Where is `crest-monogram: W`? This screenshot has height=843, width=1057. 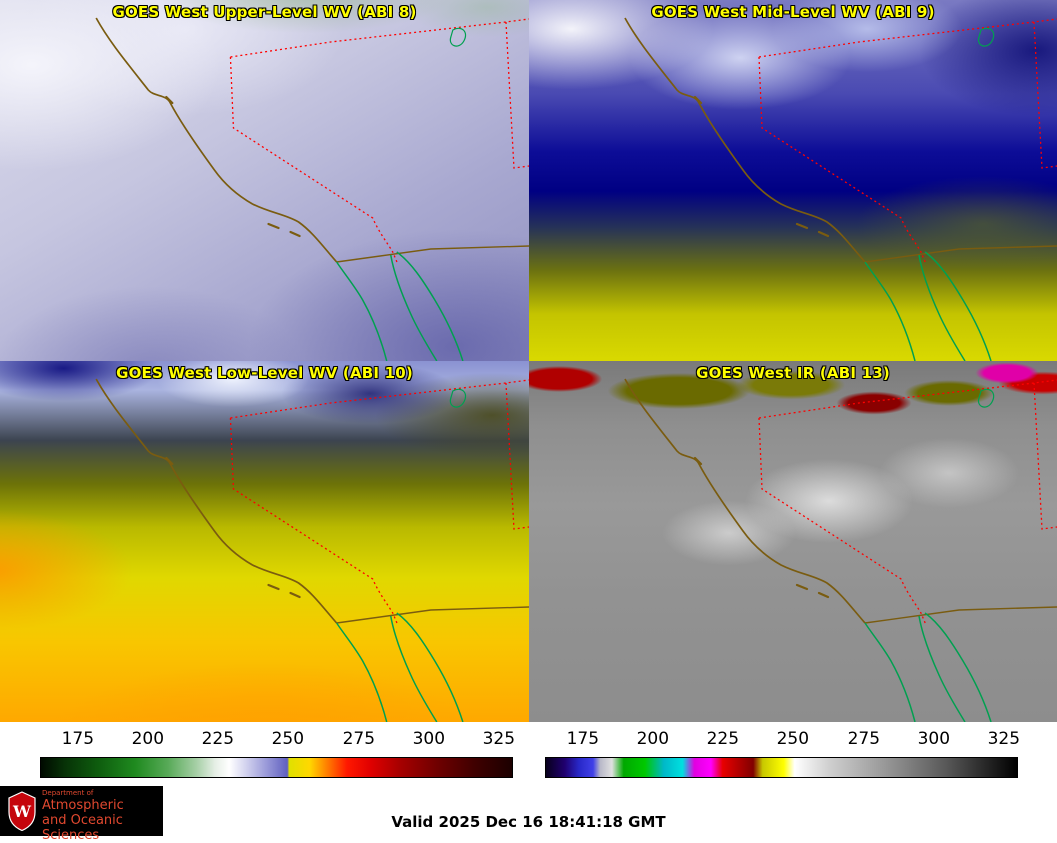
crest-monogram: W is located at coordinates (22, 811).